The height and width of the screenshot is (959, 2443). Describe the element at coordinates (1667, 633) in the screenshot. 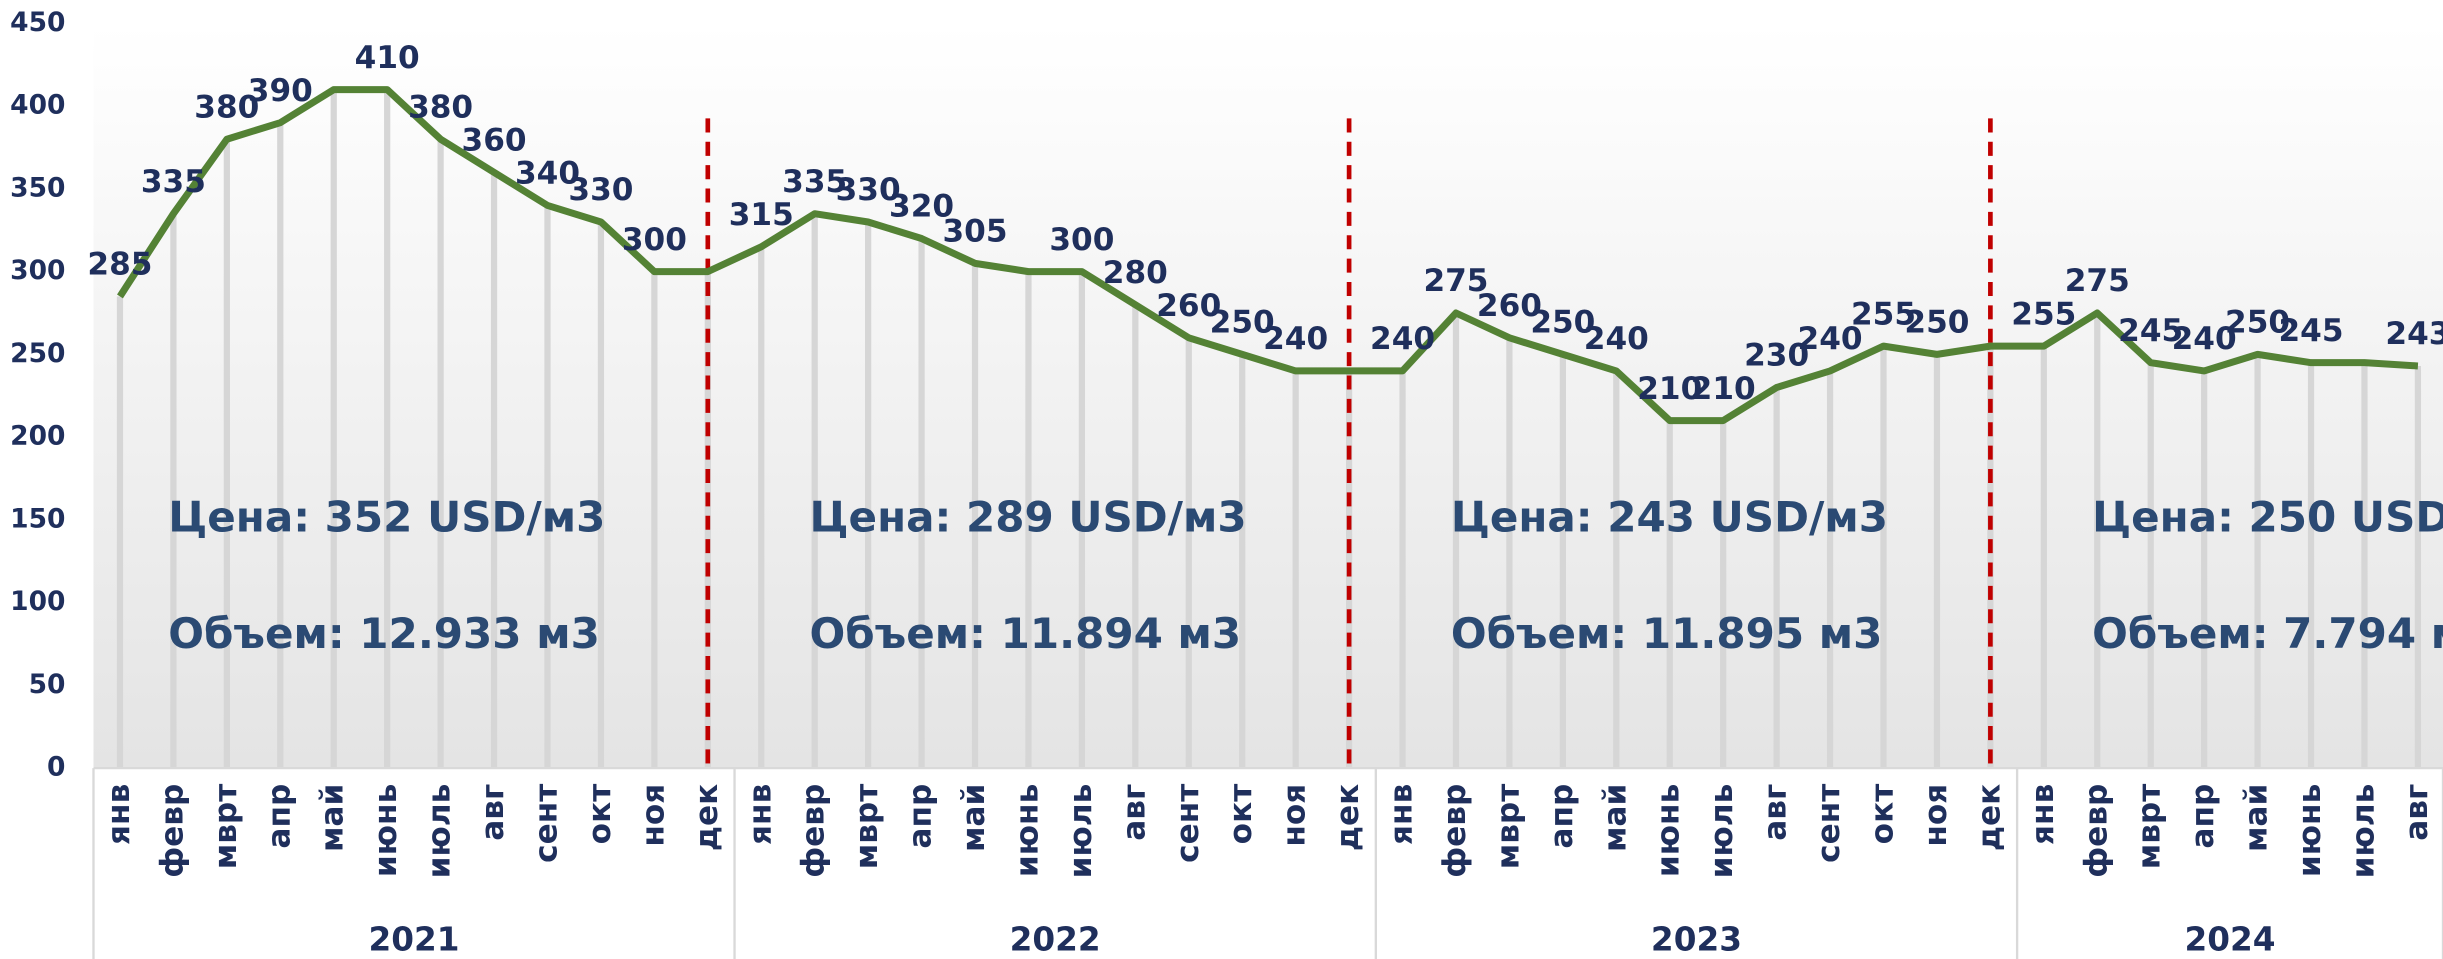

I see `volume-annotation: Объем: 11.895 м3` at that location.